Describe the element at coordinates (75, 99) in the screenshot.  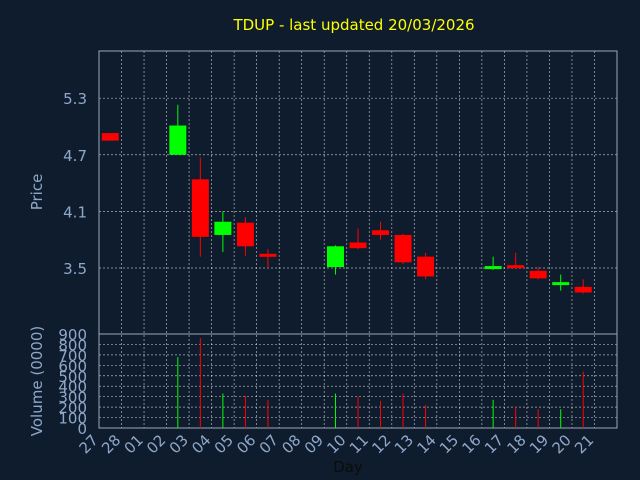
I see `price-tick-label: 5.3` at that location.